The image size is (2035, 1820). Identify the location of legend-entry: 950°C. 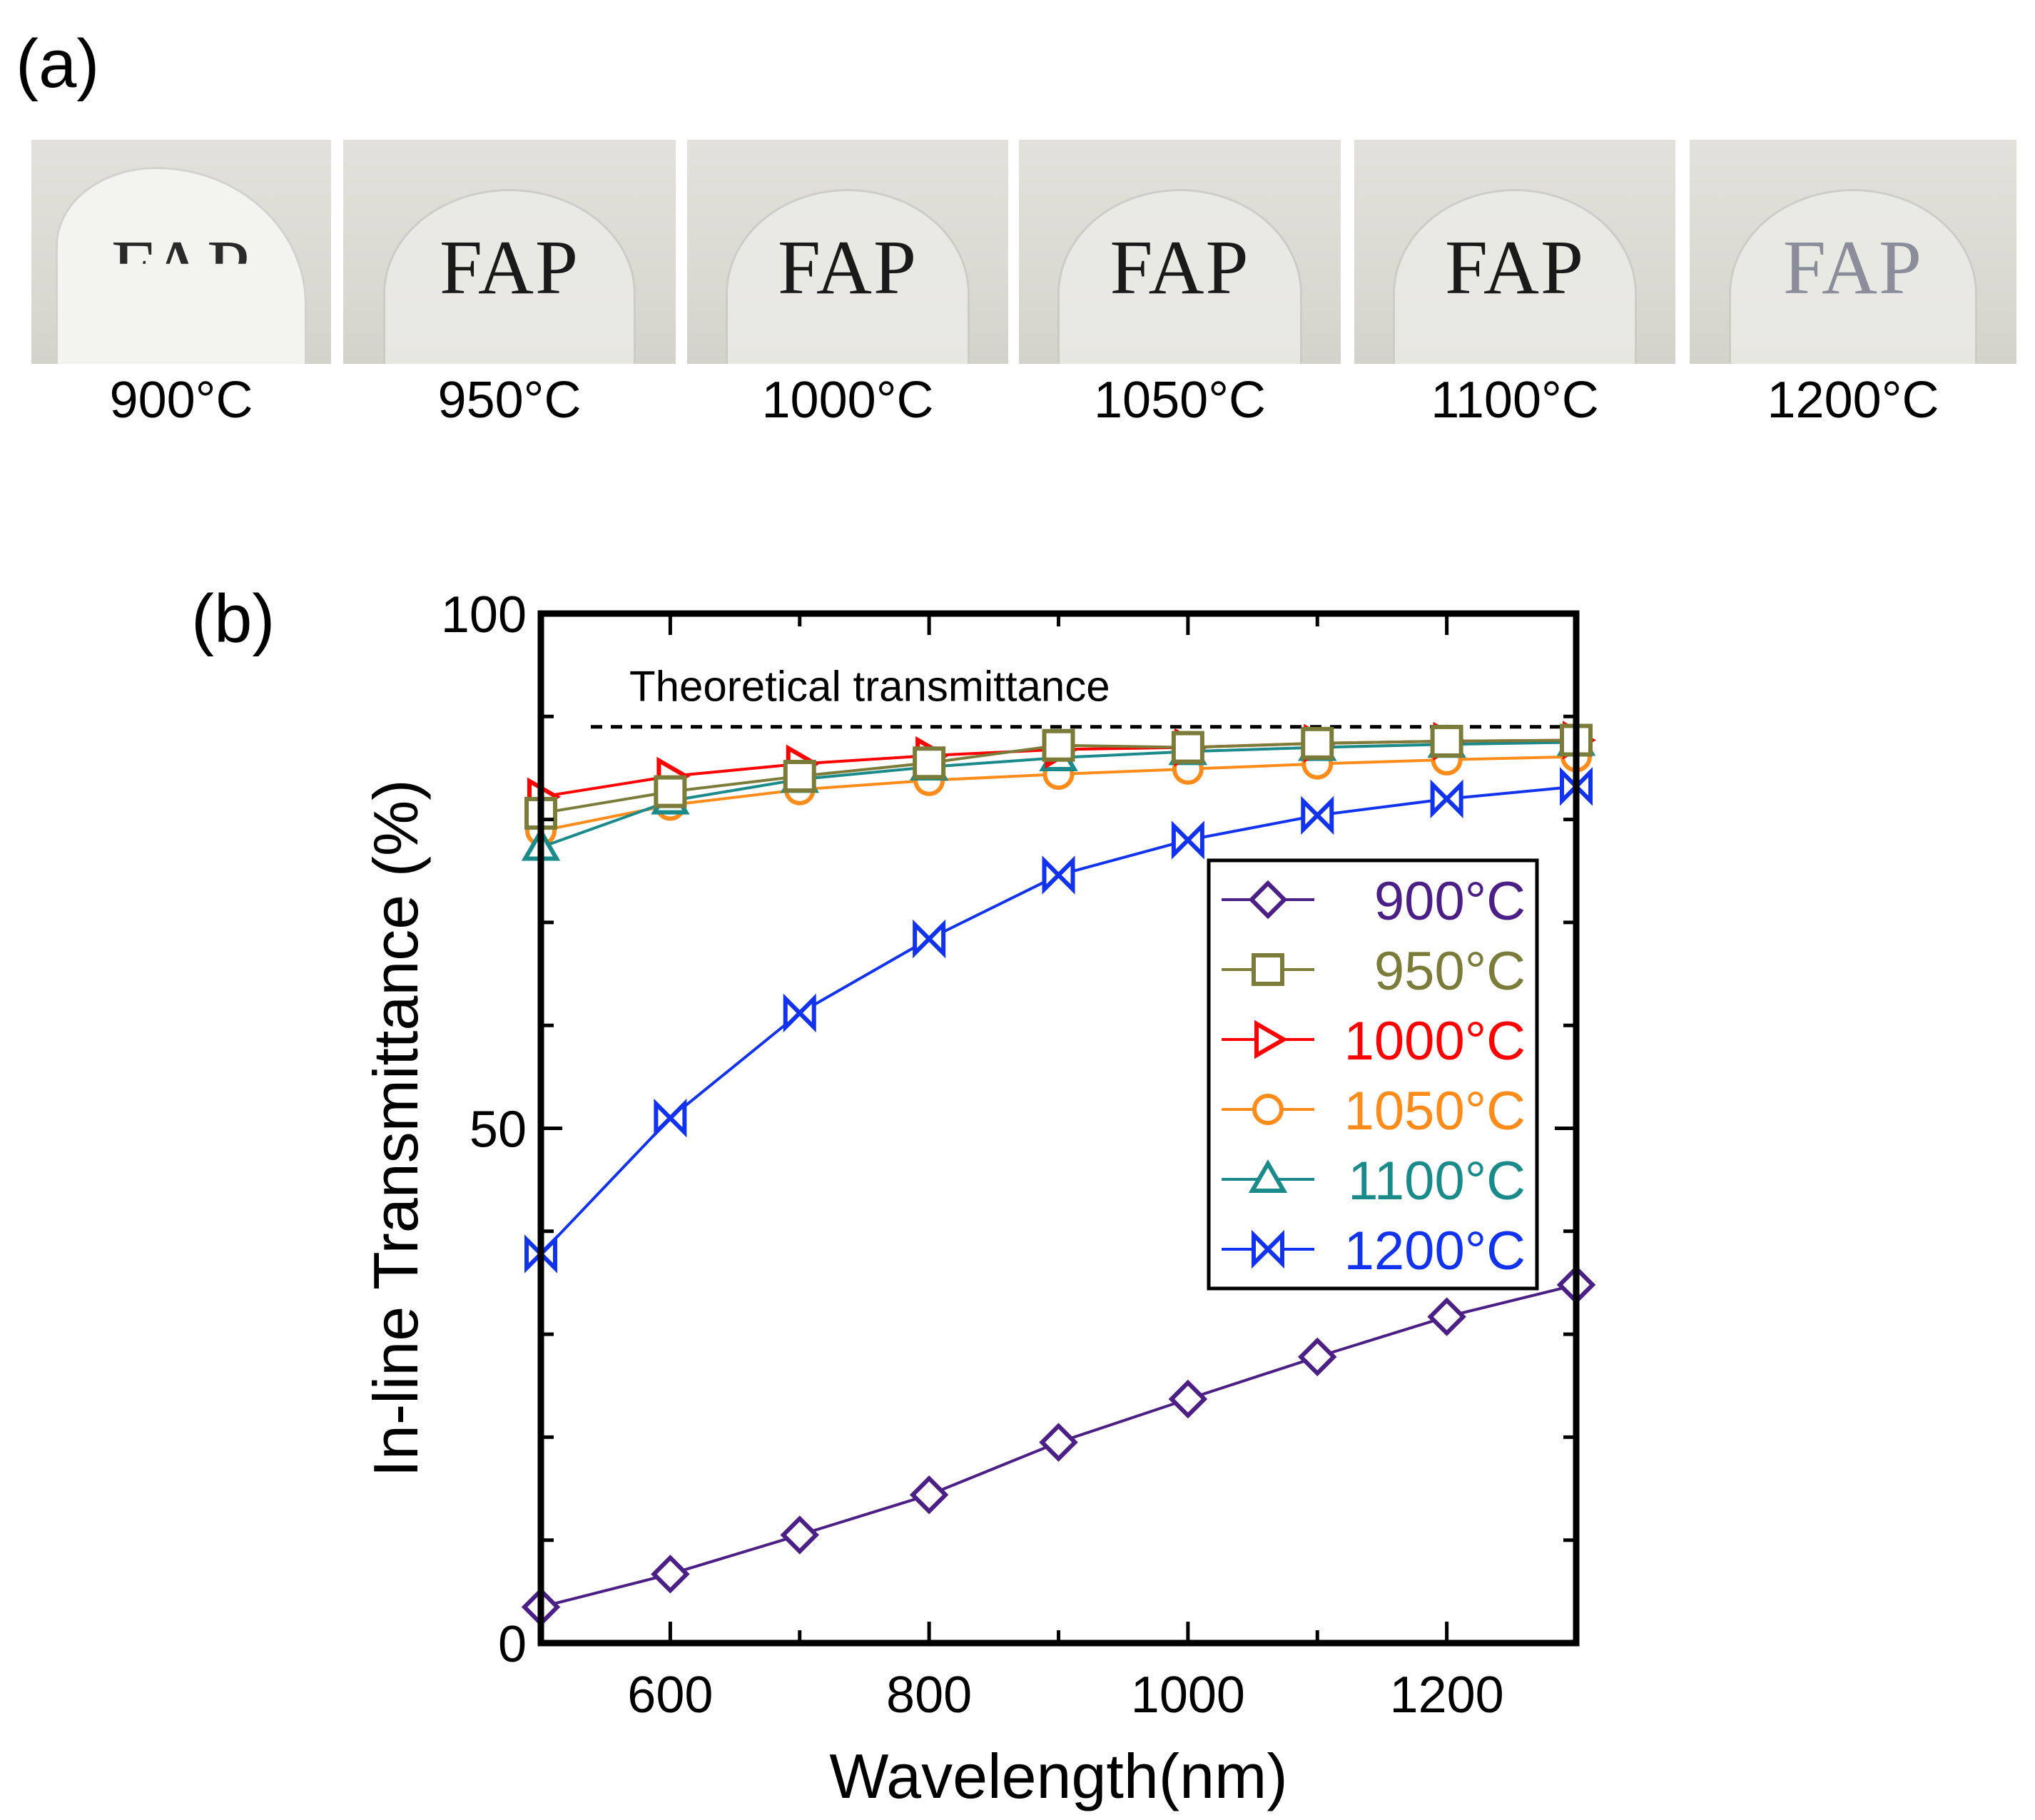
(1450, 971).